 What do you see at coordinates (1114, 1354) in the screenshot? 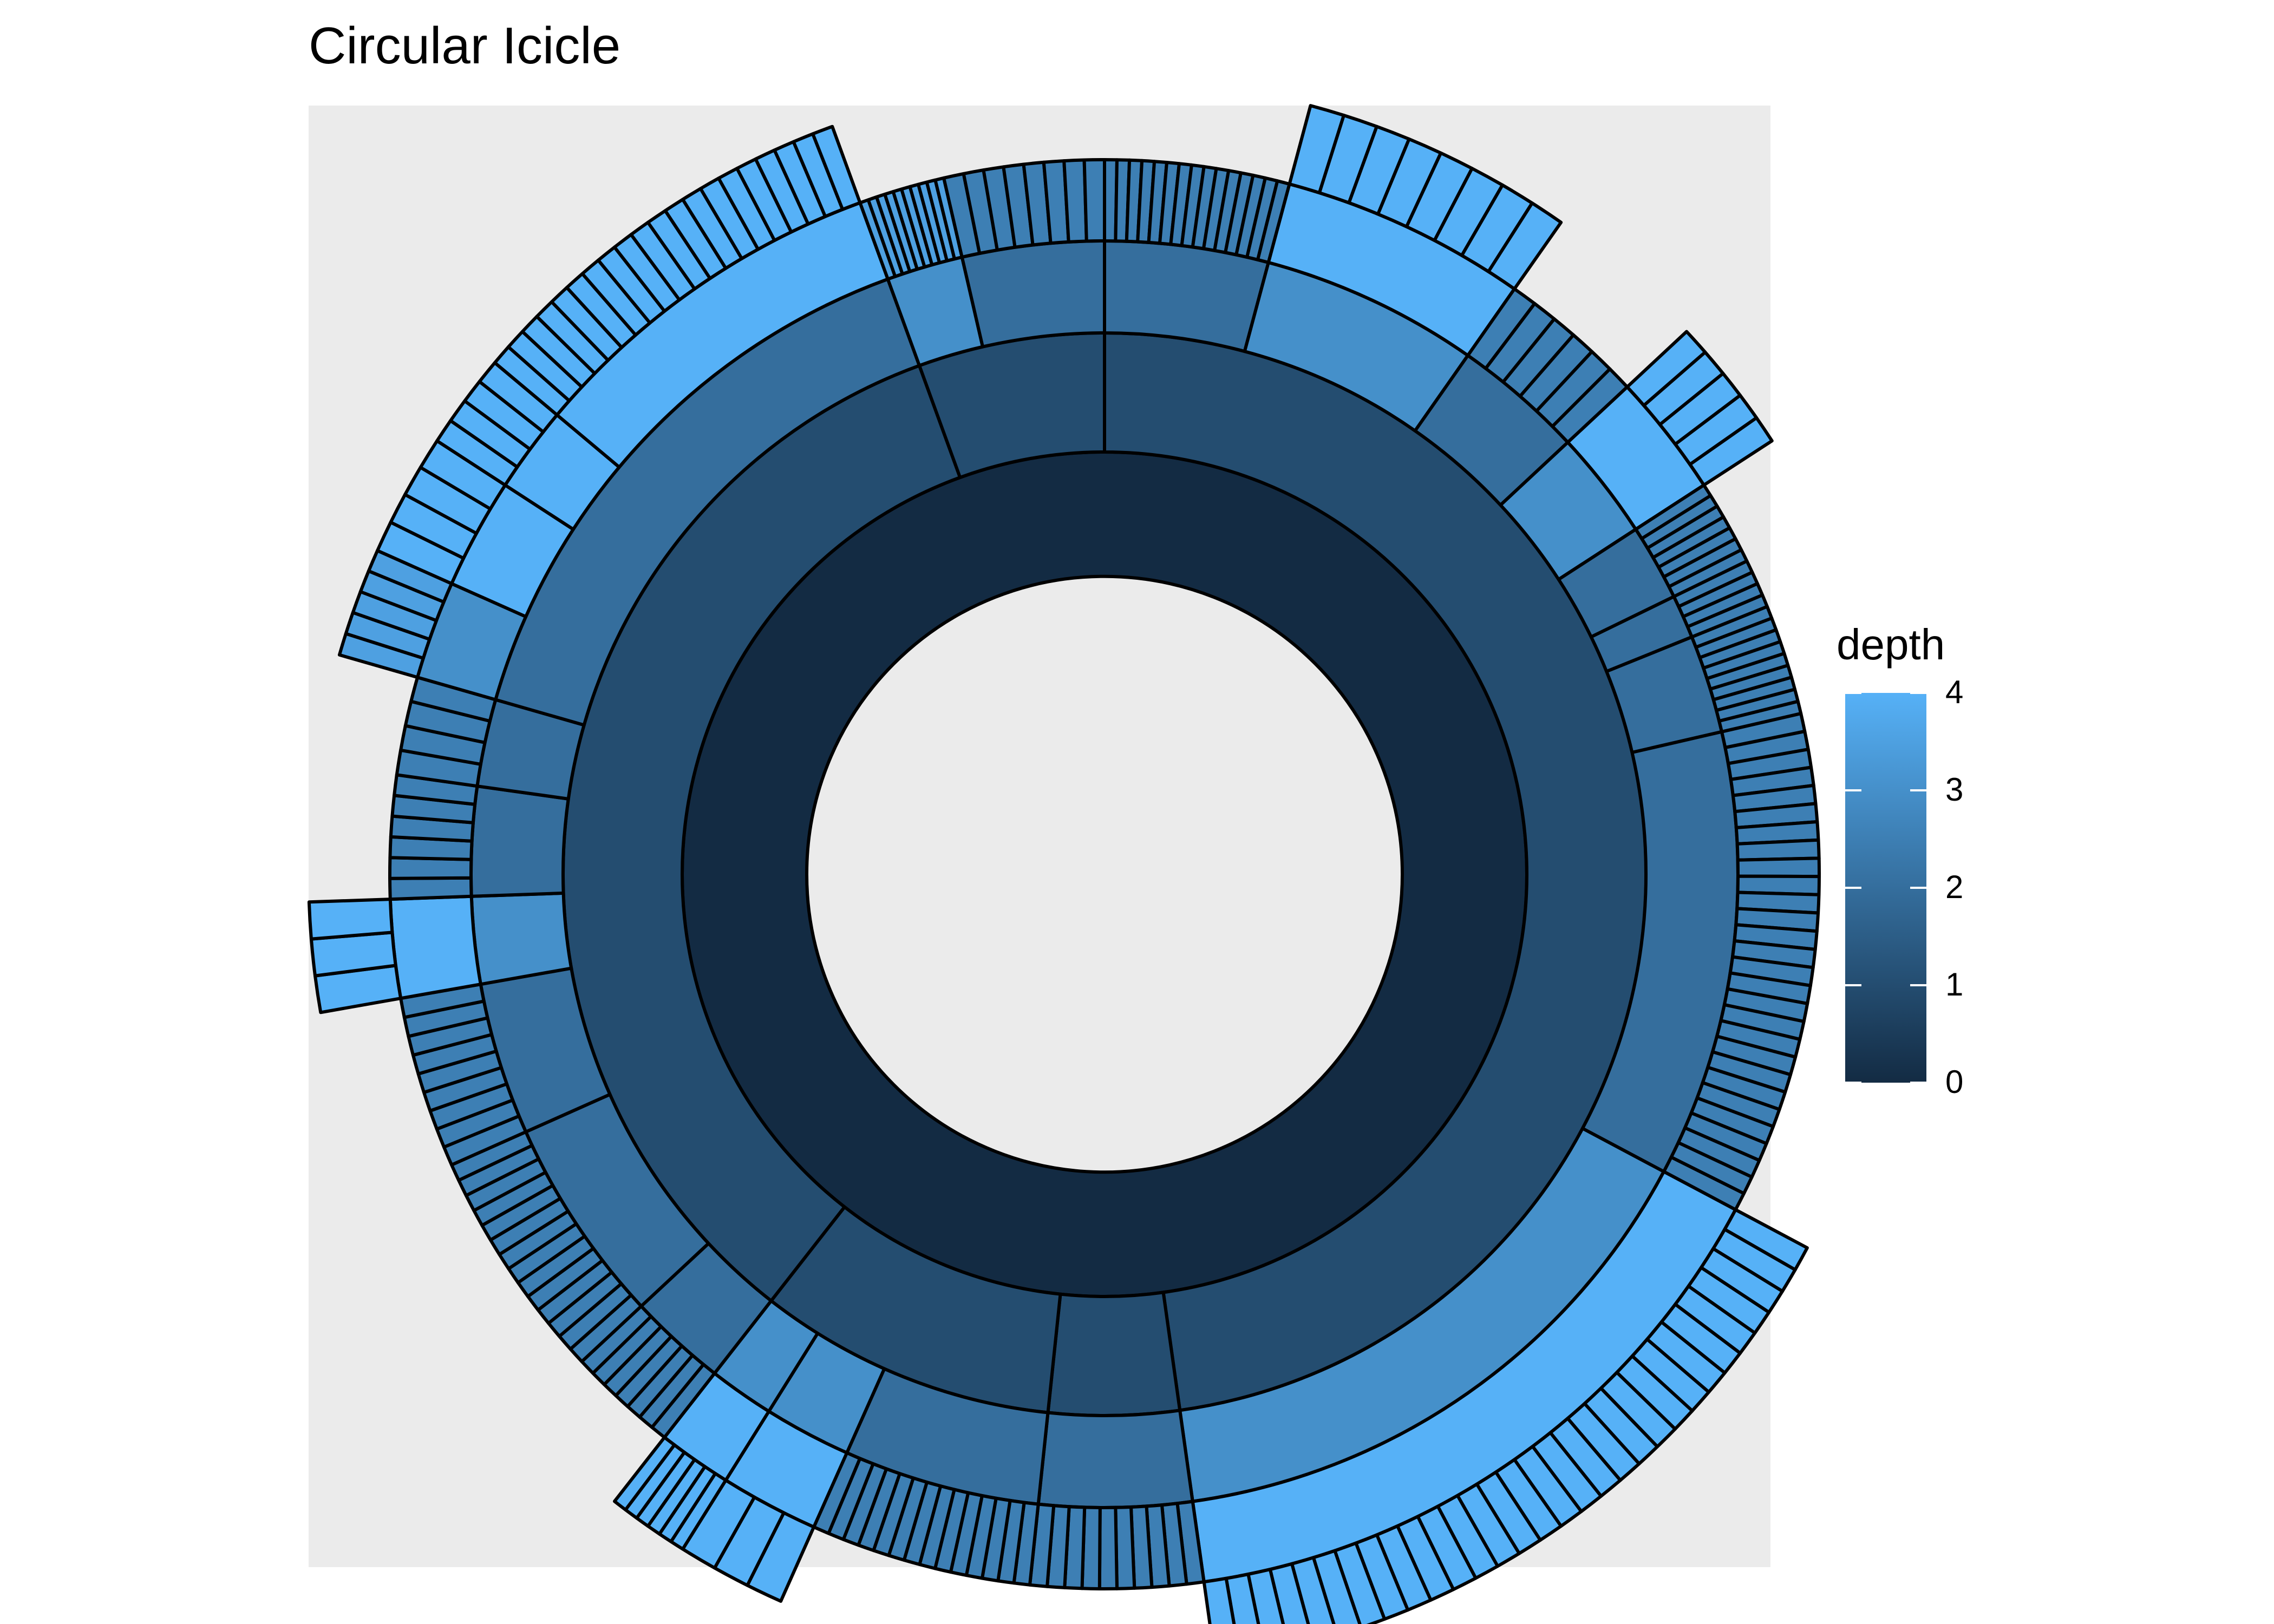
I see `depth1-wedge` at bounding box center [1114, 1354].